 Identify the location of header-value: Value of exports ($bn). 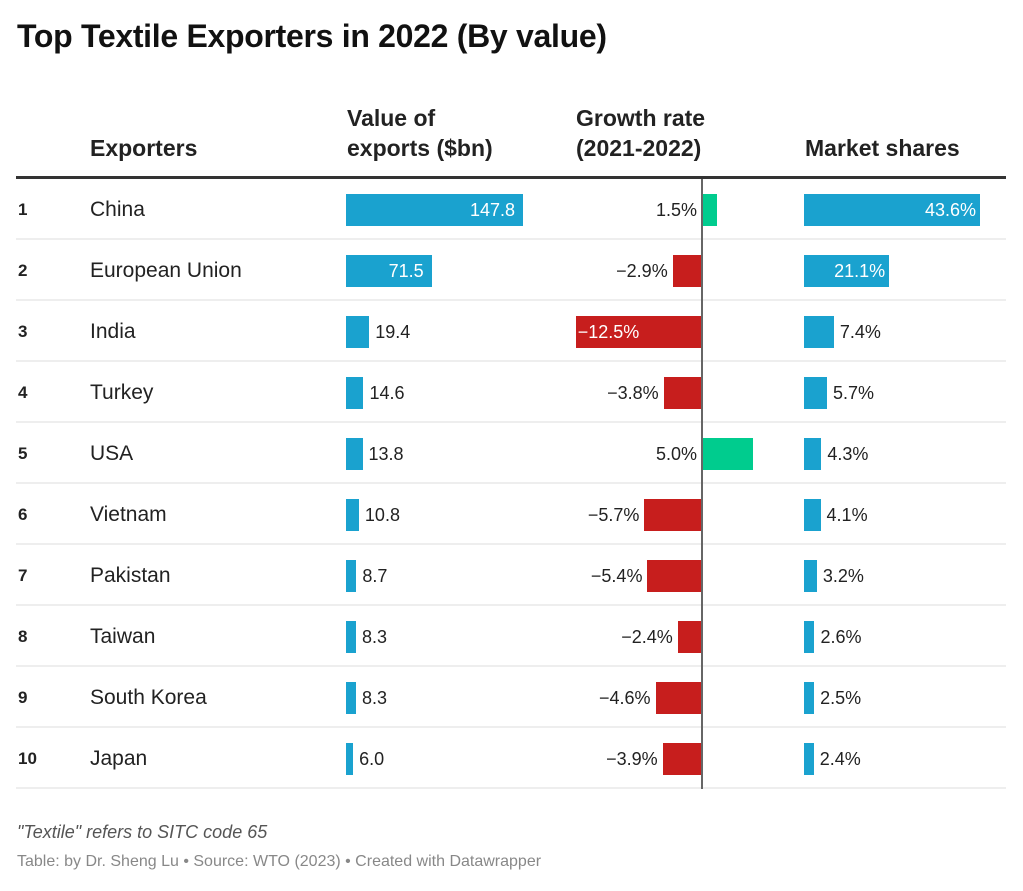
(420, 133).